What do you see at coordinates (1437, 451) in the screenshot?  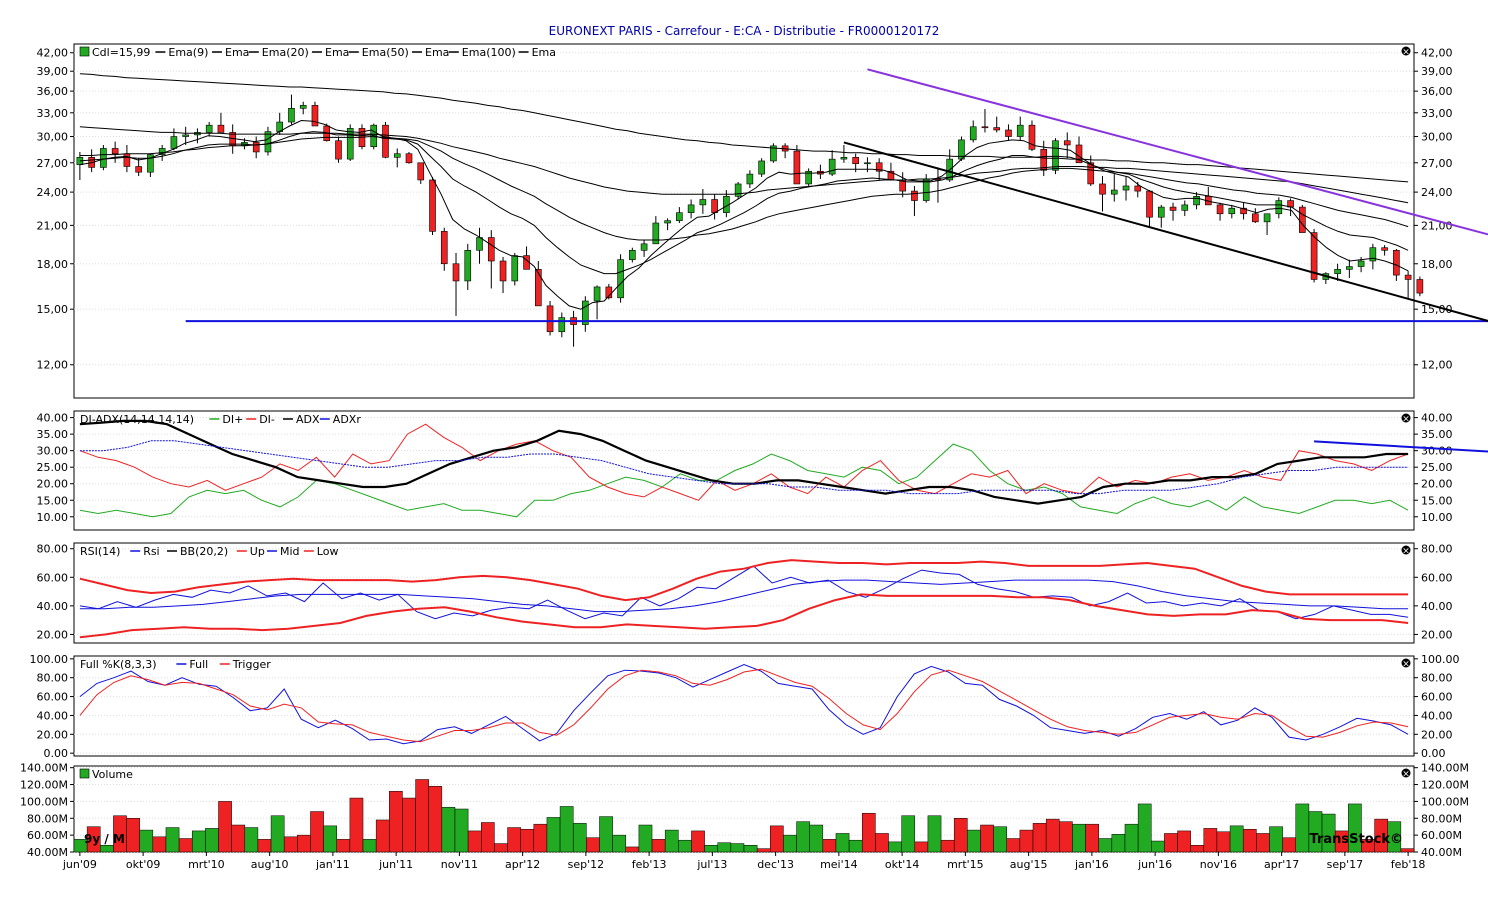 I see `y-tick-label: 30.00` at bounding box center [1437, 451].